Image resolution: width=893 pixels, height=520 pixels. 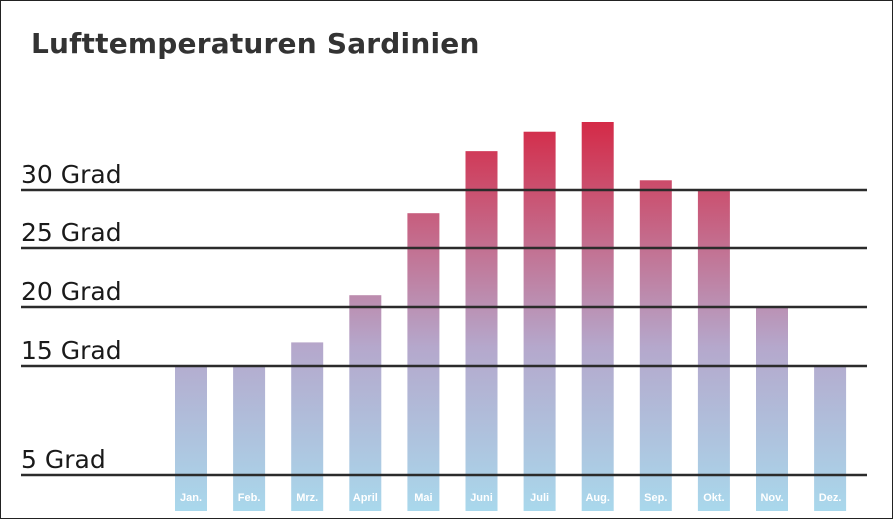 I want to click on bar-feb, so click(x=249, y=438).